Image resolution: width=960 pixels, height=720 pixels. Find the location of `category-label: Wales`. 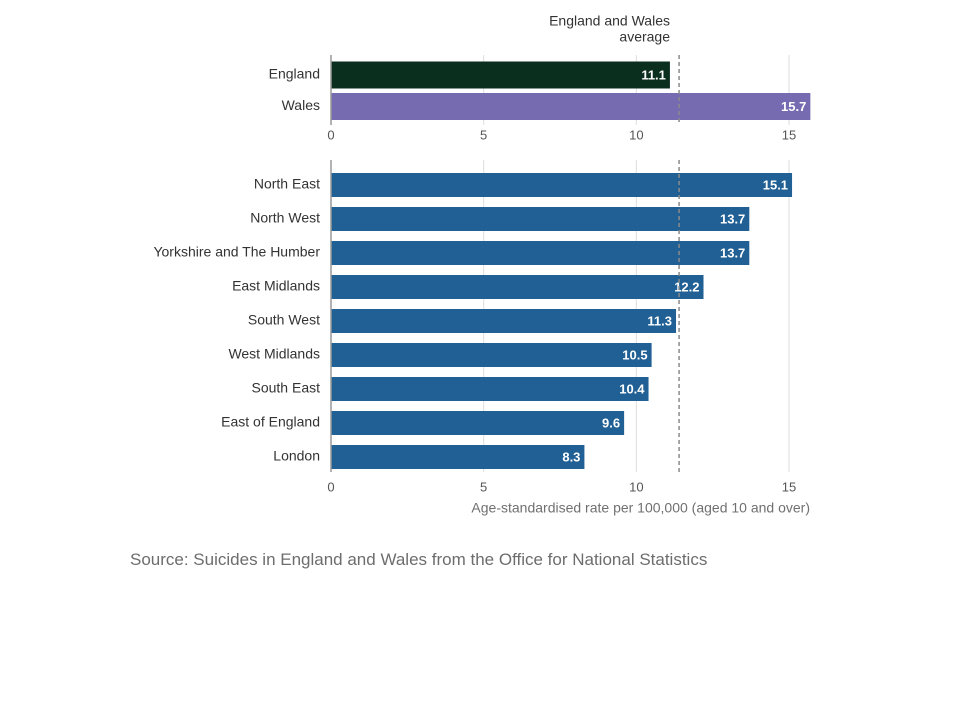

category-label: Wales is located at coordinates (301, 105).